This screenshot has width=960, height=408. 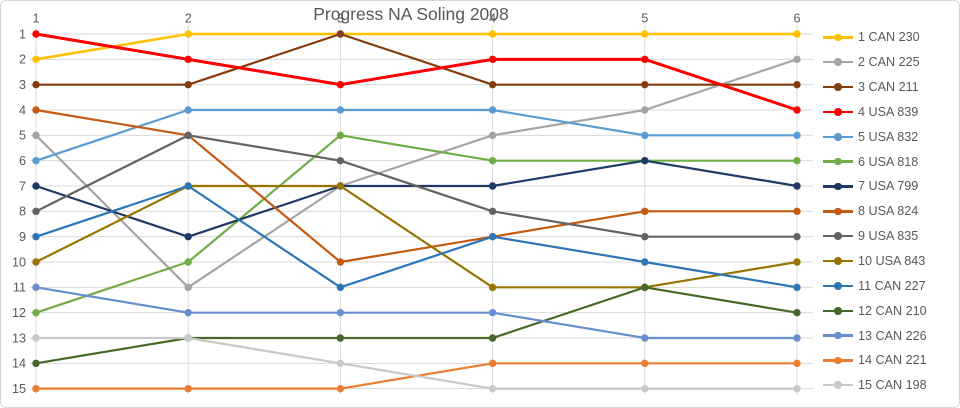 What do you see at coordinates (19, 288) in the screenshot?
I see `y-axis-tick-label: 11` at bounding box center [19, 288].